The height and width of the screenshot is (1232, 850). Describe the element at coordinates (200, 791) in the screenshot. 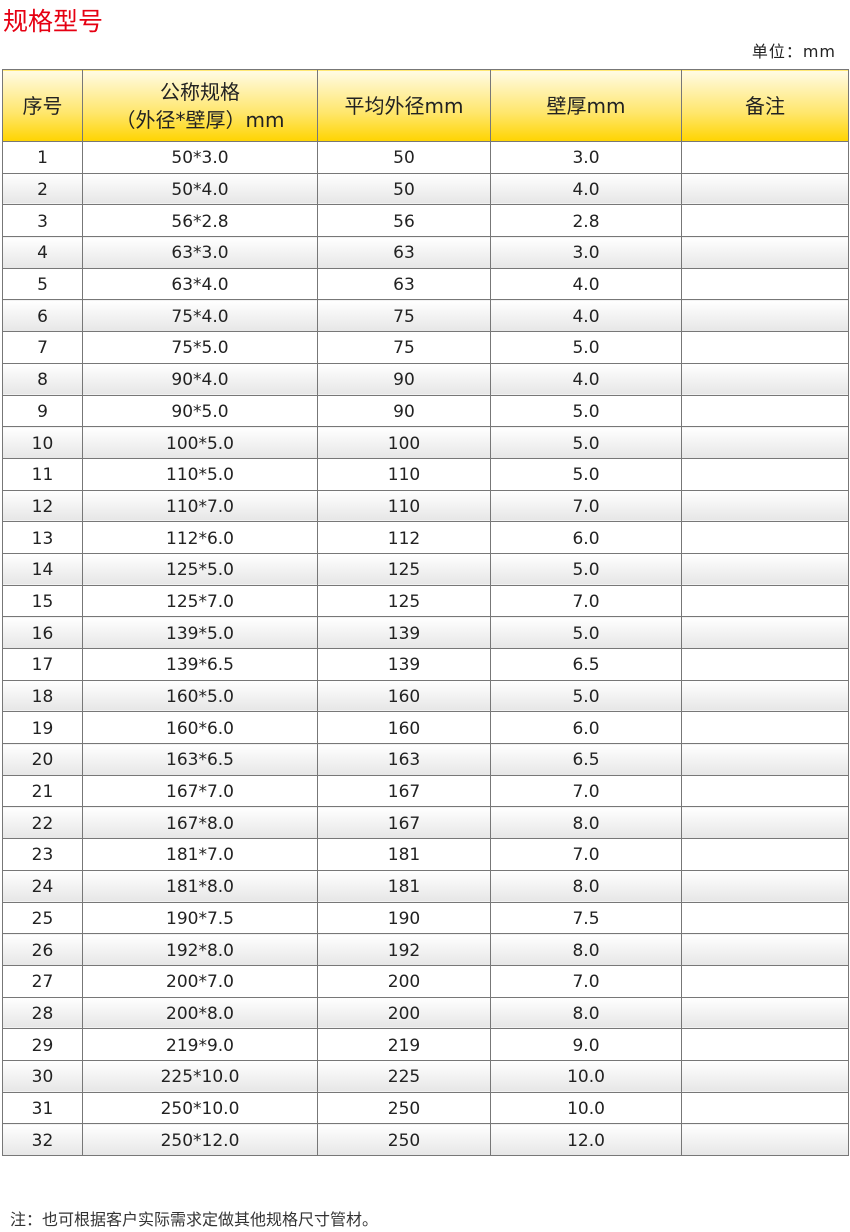

I see `cell-spec: 167*7.0` at that location.